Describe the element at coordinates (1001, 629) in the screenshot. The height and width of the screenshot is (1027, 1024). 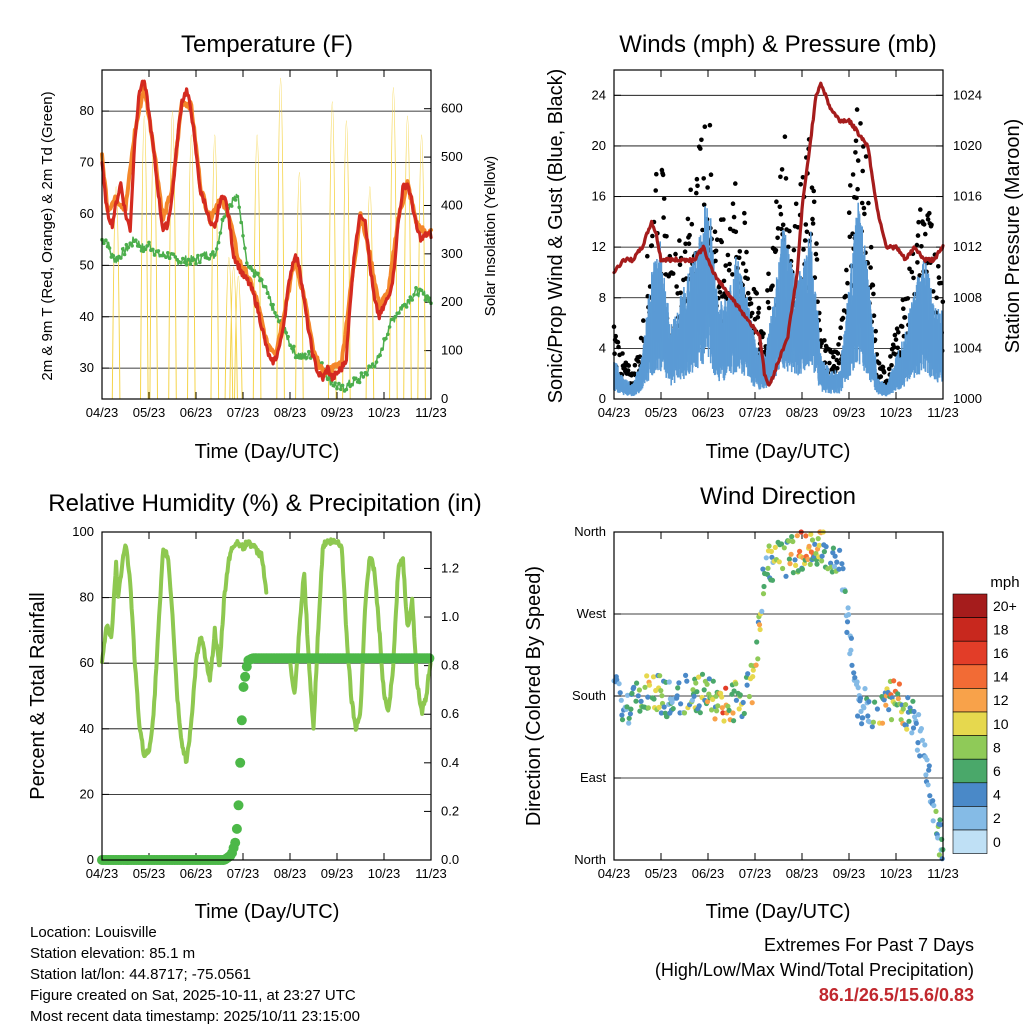
I see `legend-label: 18` at that location.